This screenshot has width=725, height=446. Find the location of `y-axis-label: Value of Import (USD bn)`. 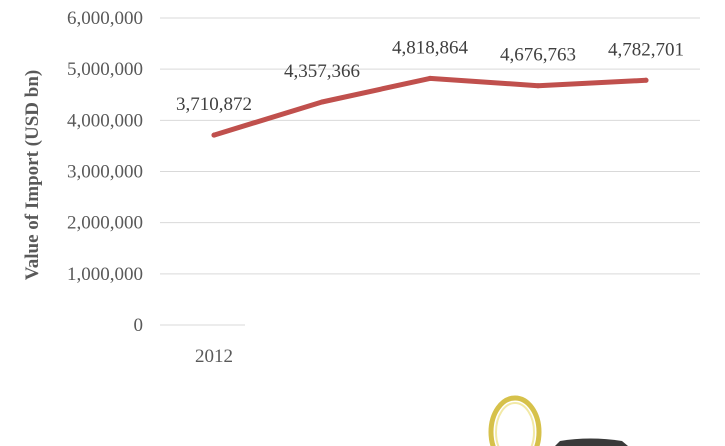

y-axis-label: Value of Import (USD bn) is located at coordinates (32, 175).